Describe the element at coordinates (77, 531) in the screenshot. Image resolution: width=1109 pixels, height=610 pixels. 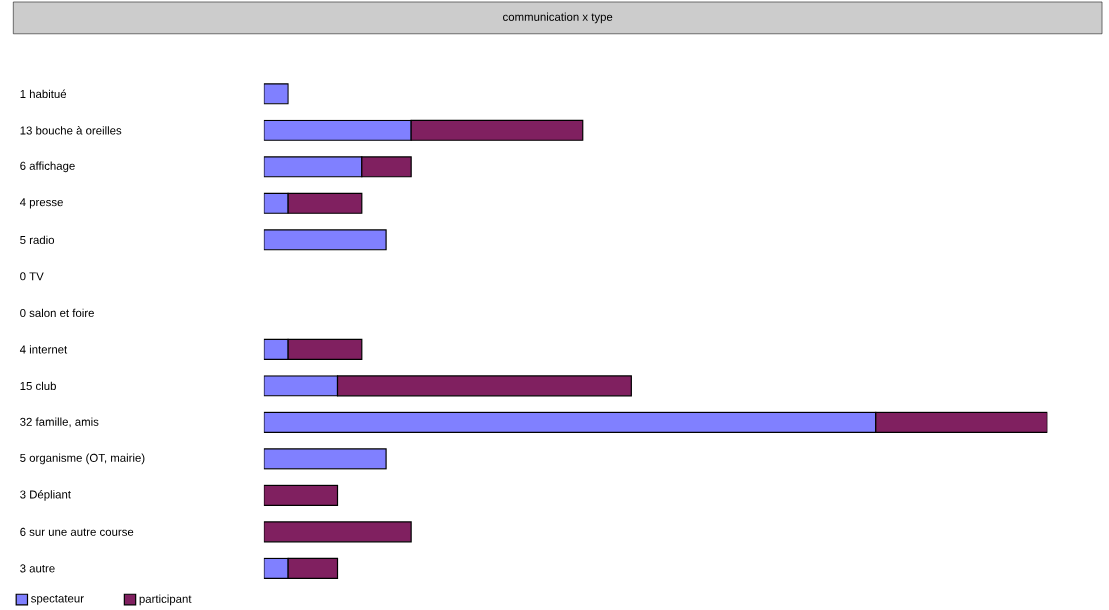
I see `y-tick-label: 6 sur une autre course` at that location.